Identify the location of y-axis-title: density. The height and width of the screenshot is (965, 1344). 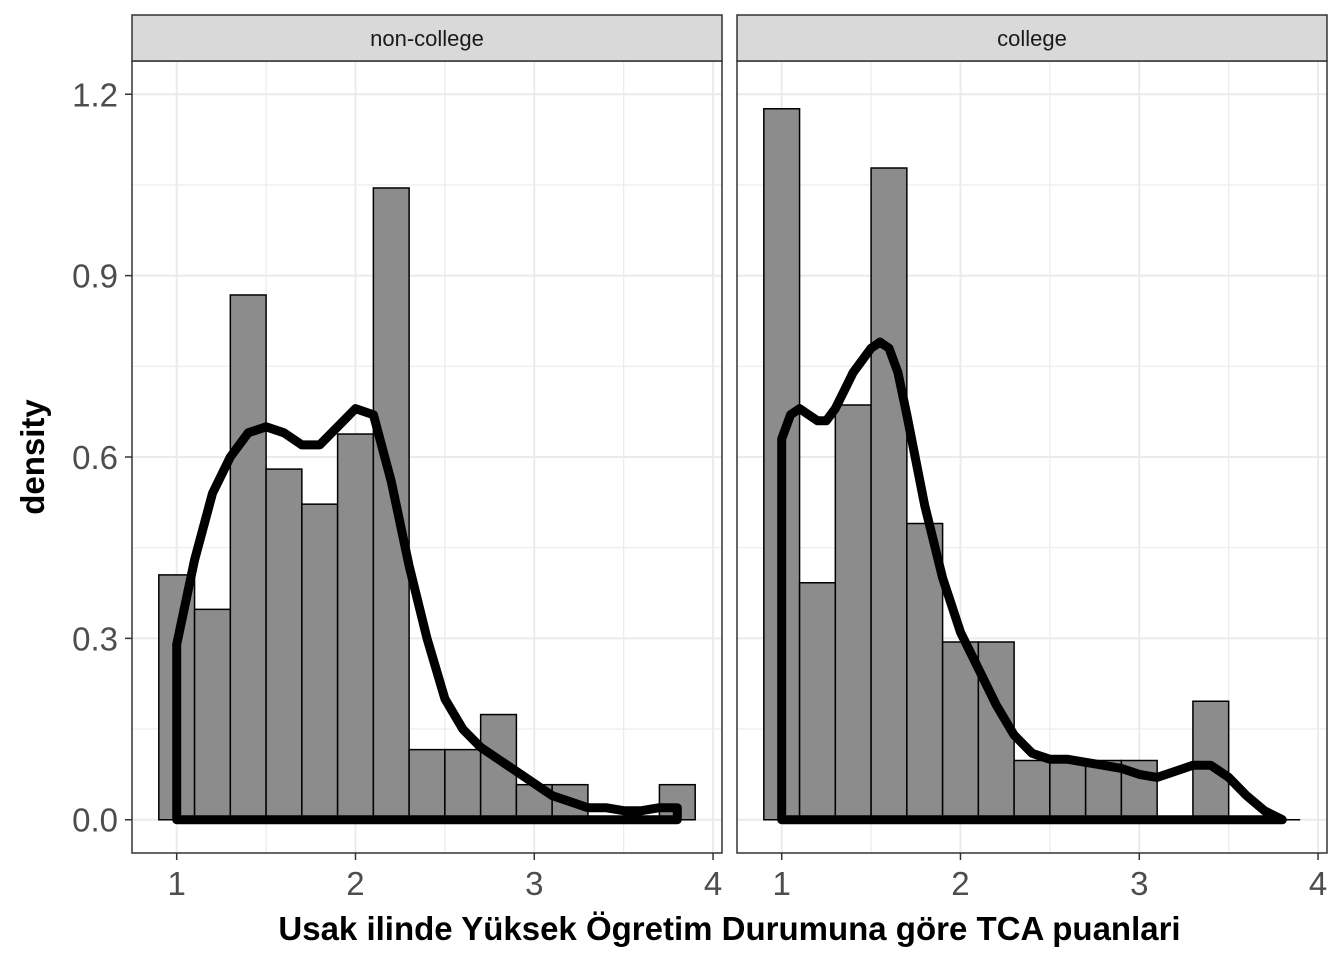
(32, 457).